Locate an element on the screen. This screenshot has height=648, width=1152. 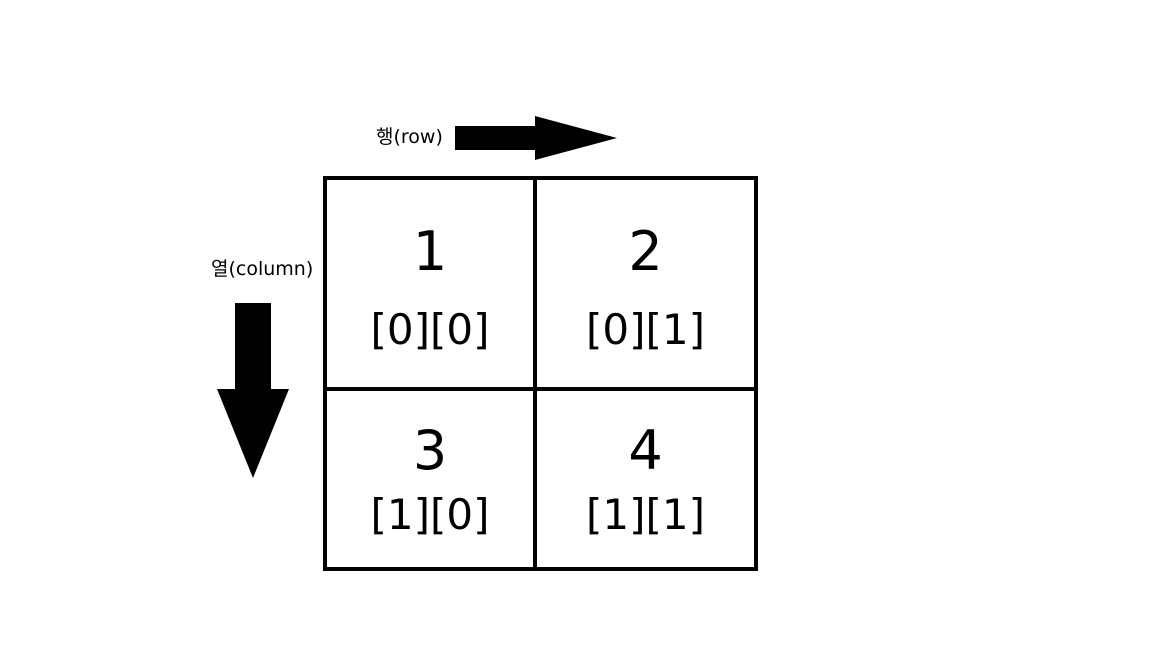
cell-number: 1 is located at coordinates (430, 251).